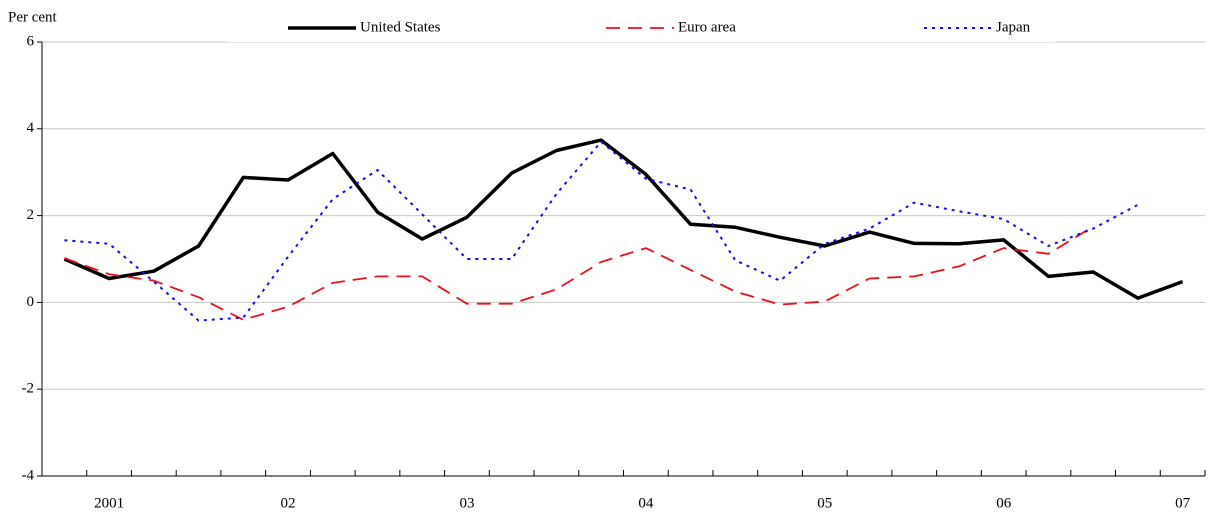 The image size is (1208, 525). What do you see at coordinates (288, 503) in the screenshot?
I see `x-tick-label: 02` at bounding box center [288, 503].